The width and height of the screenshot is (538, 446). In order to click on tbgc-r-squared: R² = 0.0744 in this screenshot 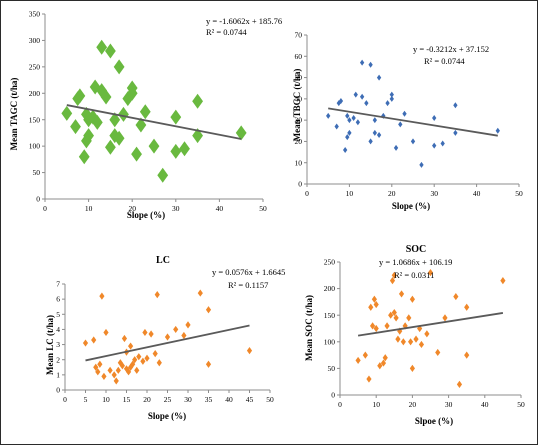, I will do `click(444, 61)`.